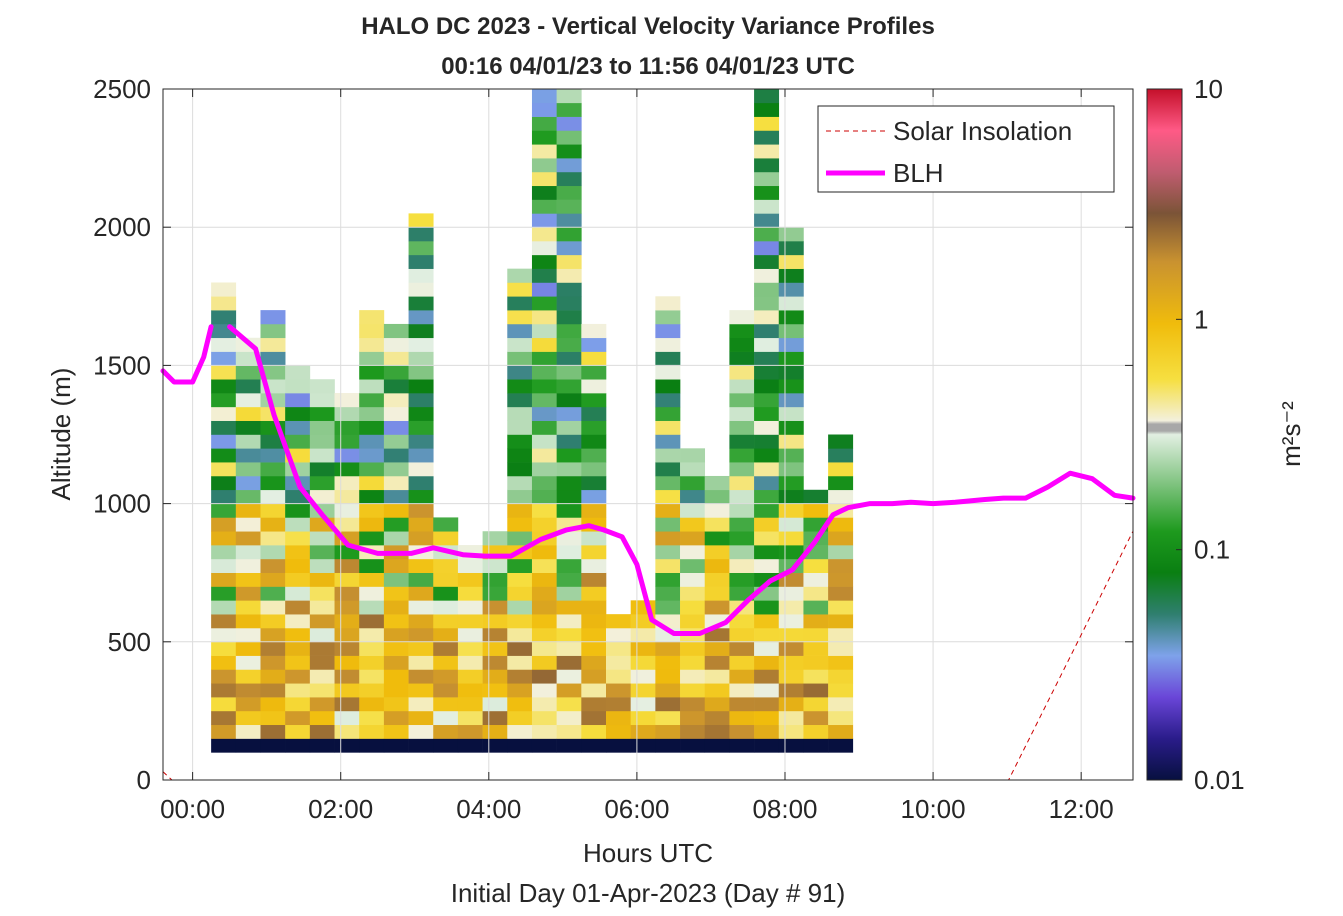 The image size is (1343, 916). What do you see at coordinates (933, 809) in the screenshot?
I see `x-tick-label: 10:00` at bounding box center [933, 809].